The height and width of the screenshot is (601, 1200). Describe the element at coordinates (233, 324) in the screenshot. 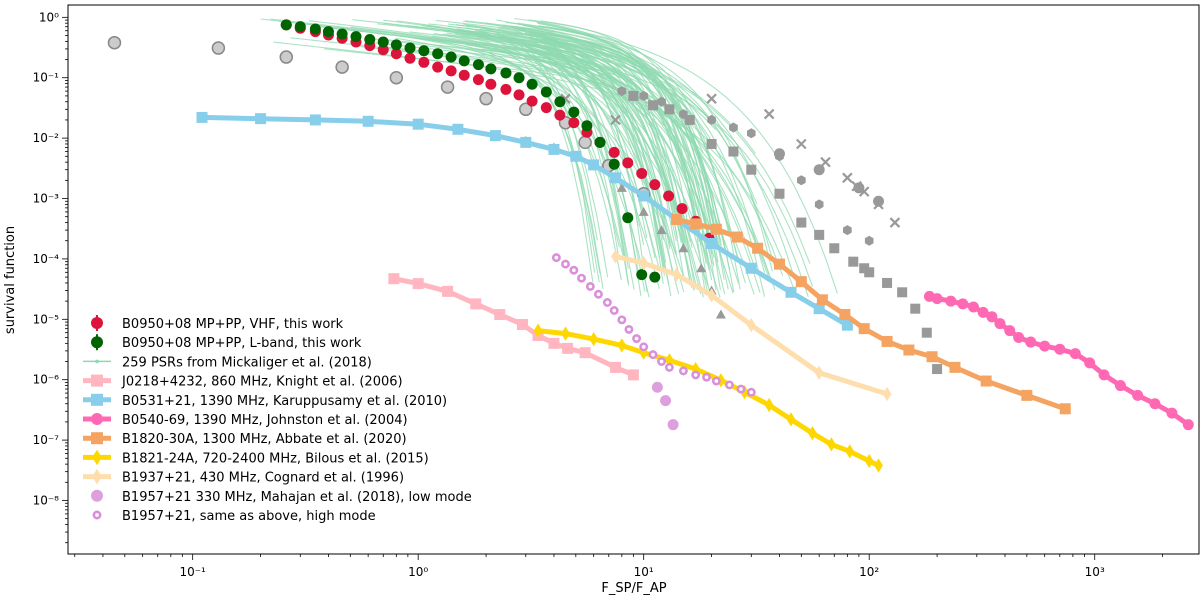

I see `legend-label: B0950+08 MP+PP, VHF, this work` at that location.